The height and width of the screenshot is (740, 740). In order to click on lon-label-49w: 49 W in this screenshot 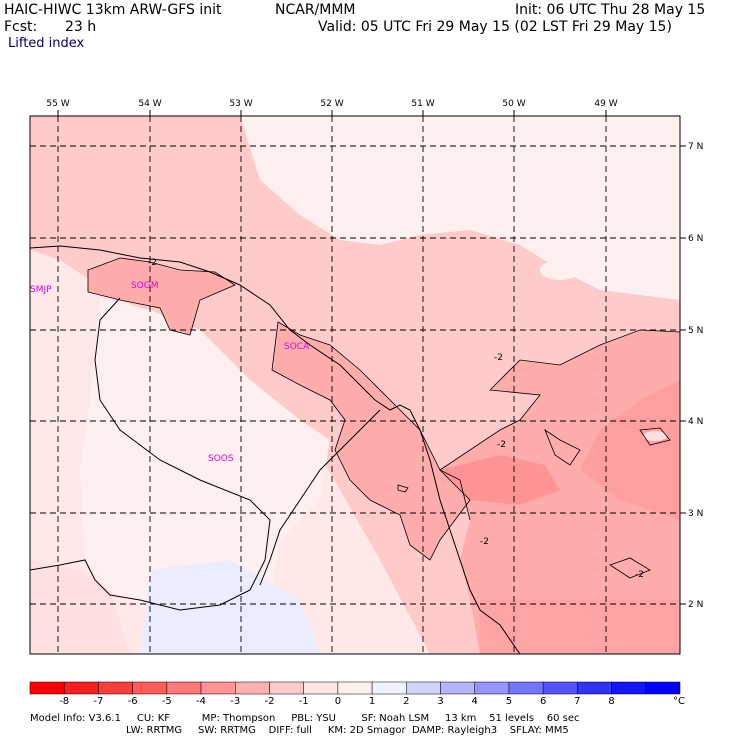, I will do `click(605, 104)`.